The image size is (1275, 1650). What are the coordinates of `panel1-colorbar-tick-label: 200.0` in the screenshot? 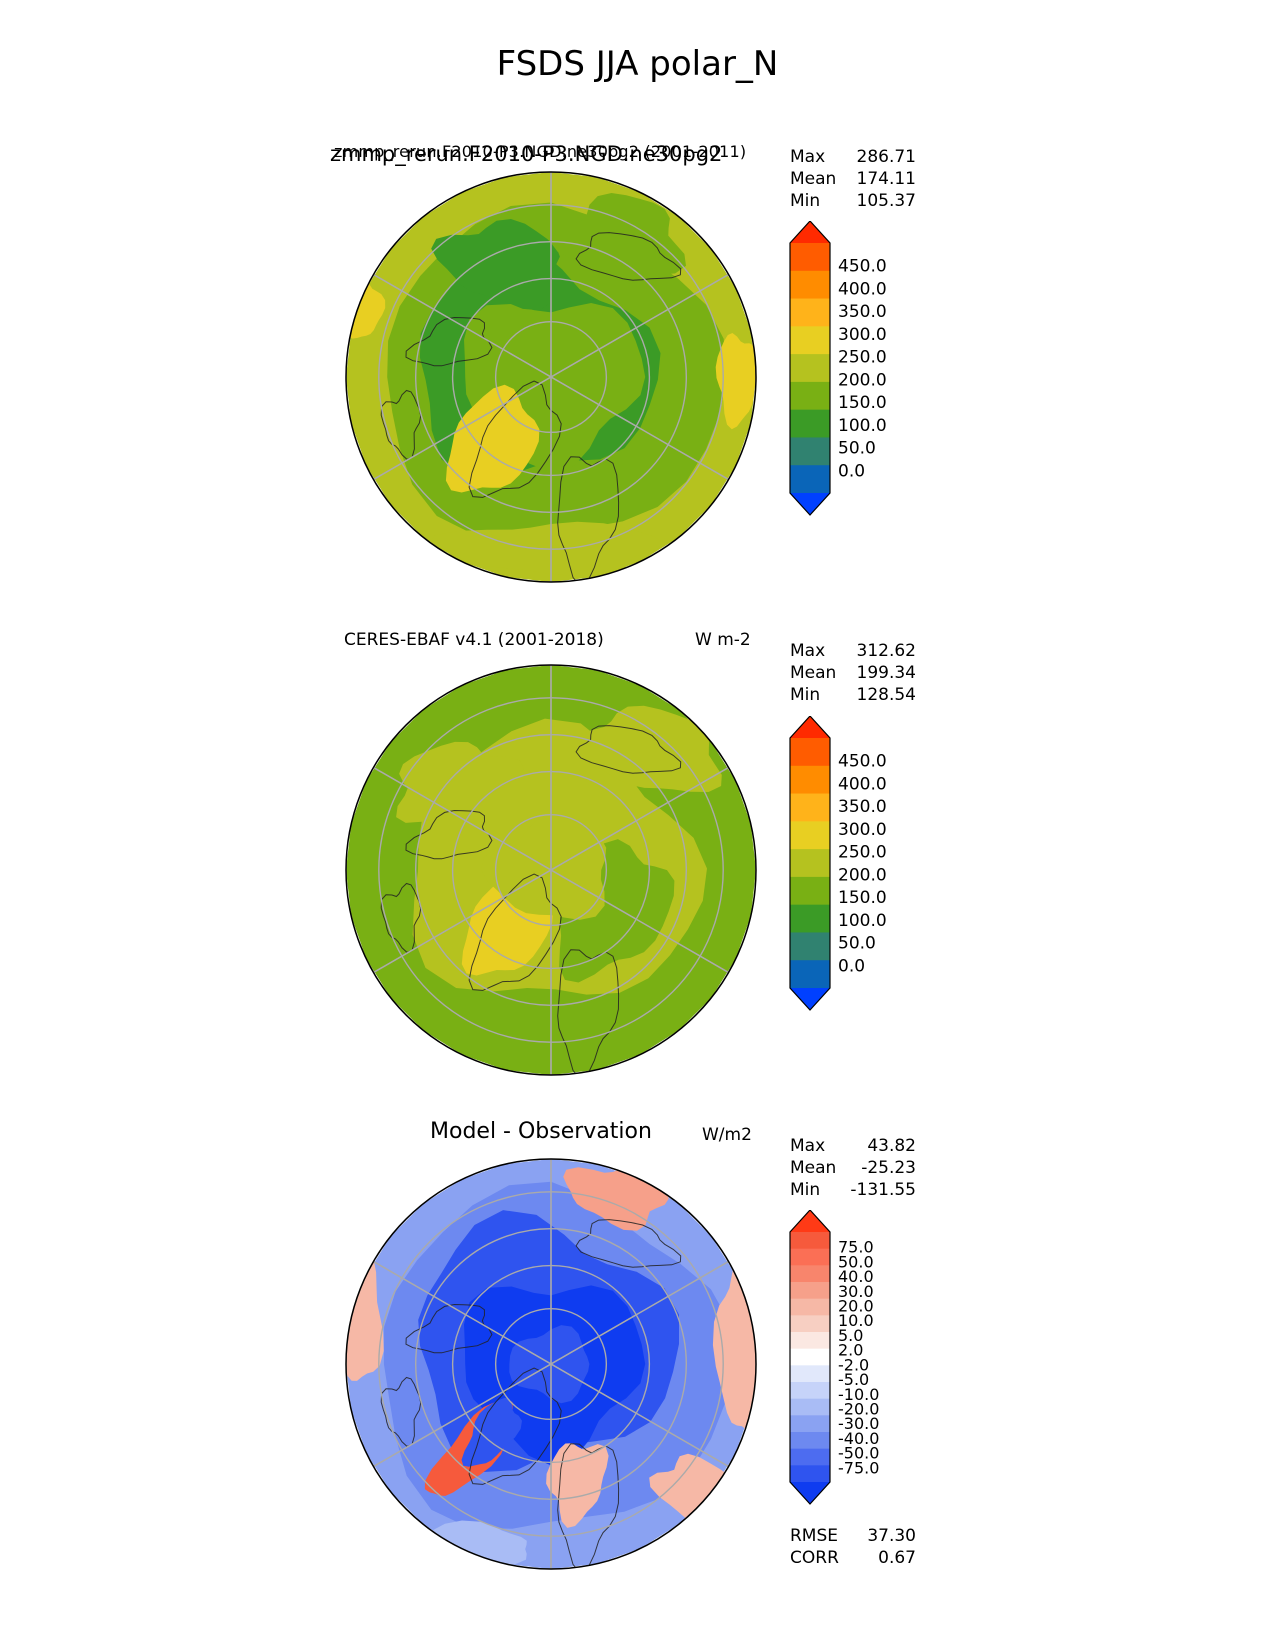 It's located at (862, 380).